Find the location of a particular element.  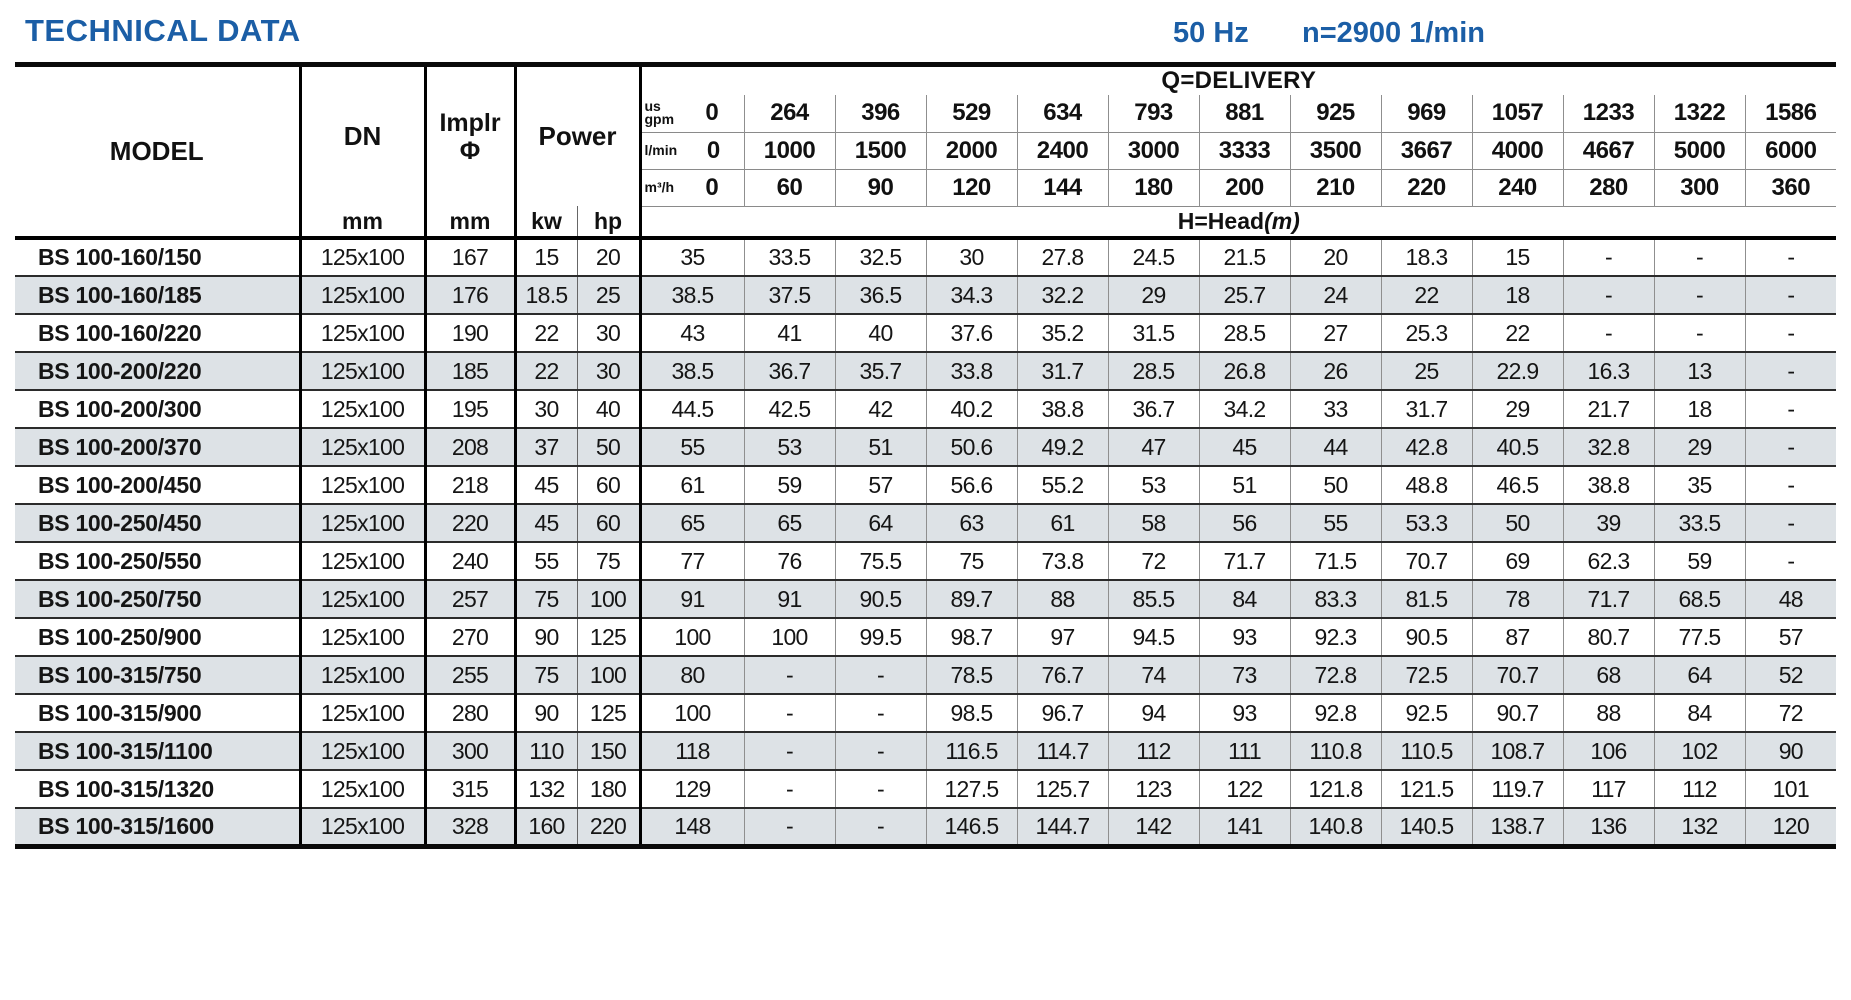

cell-head: 53 is located at coordinates (1153, 485).